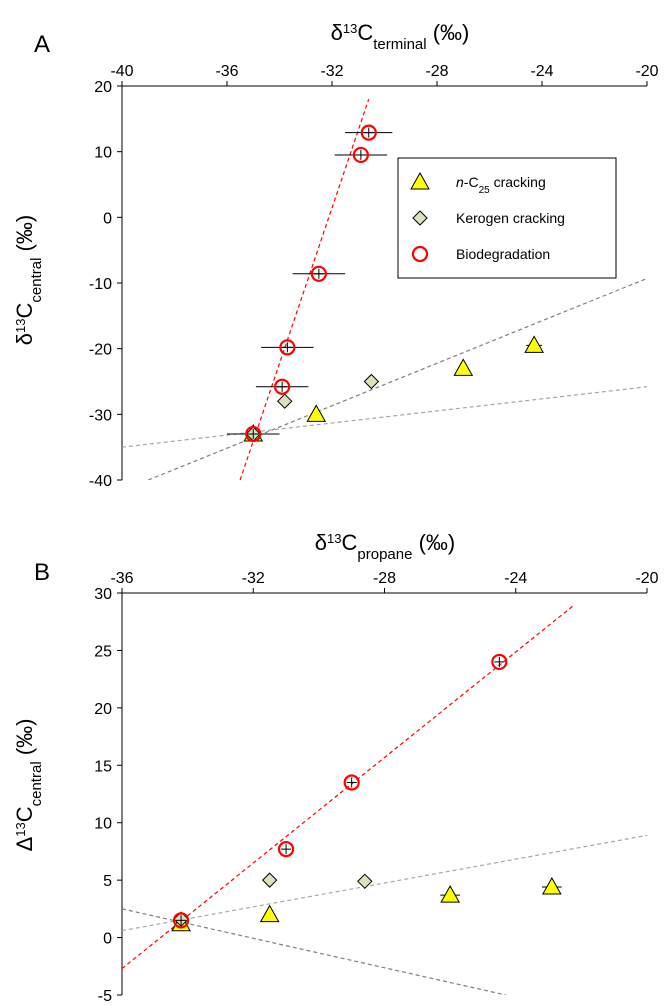 The width and height of the screenshot is (667, 1005). I want to click on y-tick-label: -30, so click(100, 415).